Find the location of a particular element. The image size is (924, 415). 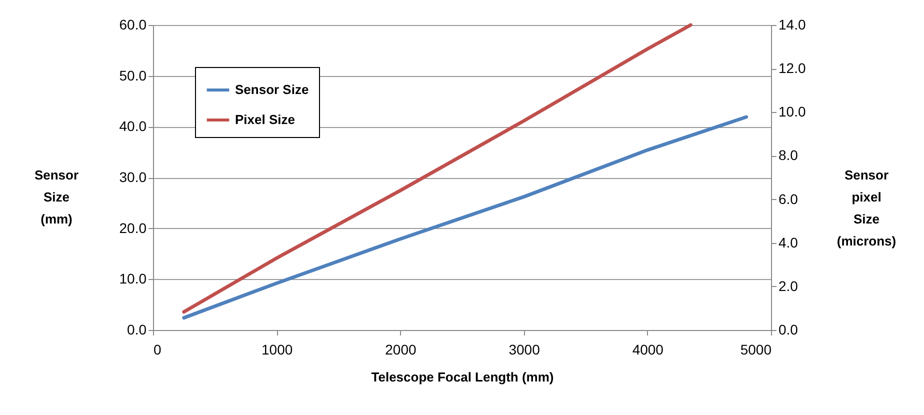

legend-label: Sensor Size is located at coordinates (272, 89).